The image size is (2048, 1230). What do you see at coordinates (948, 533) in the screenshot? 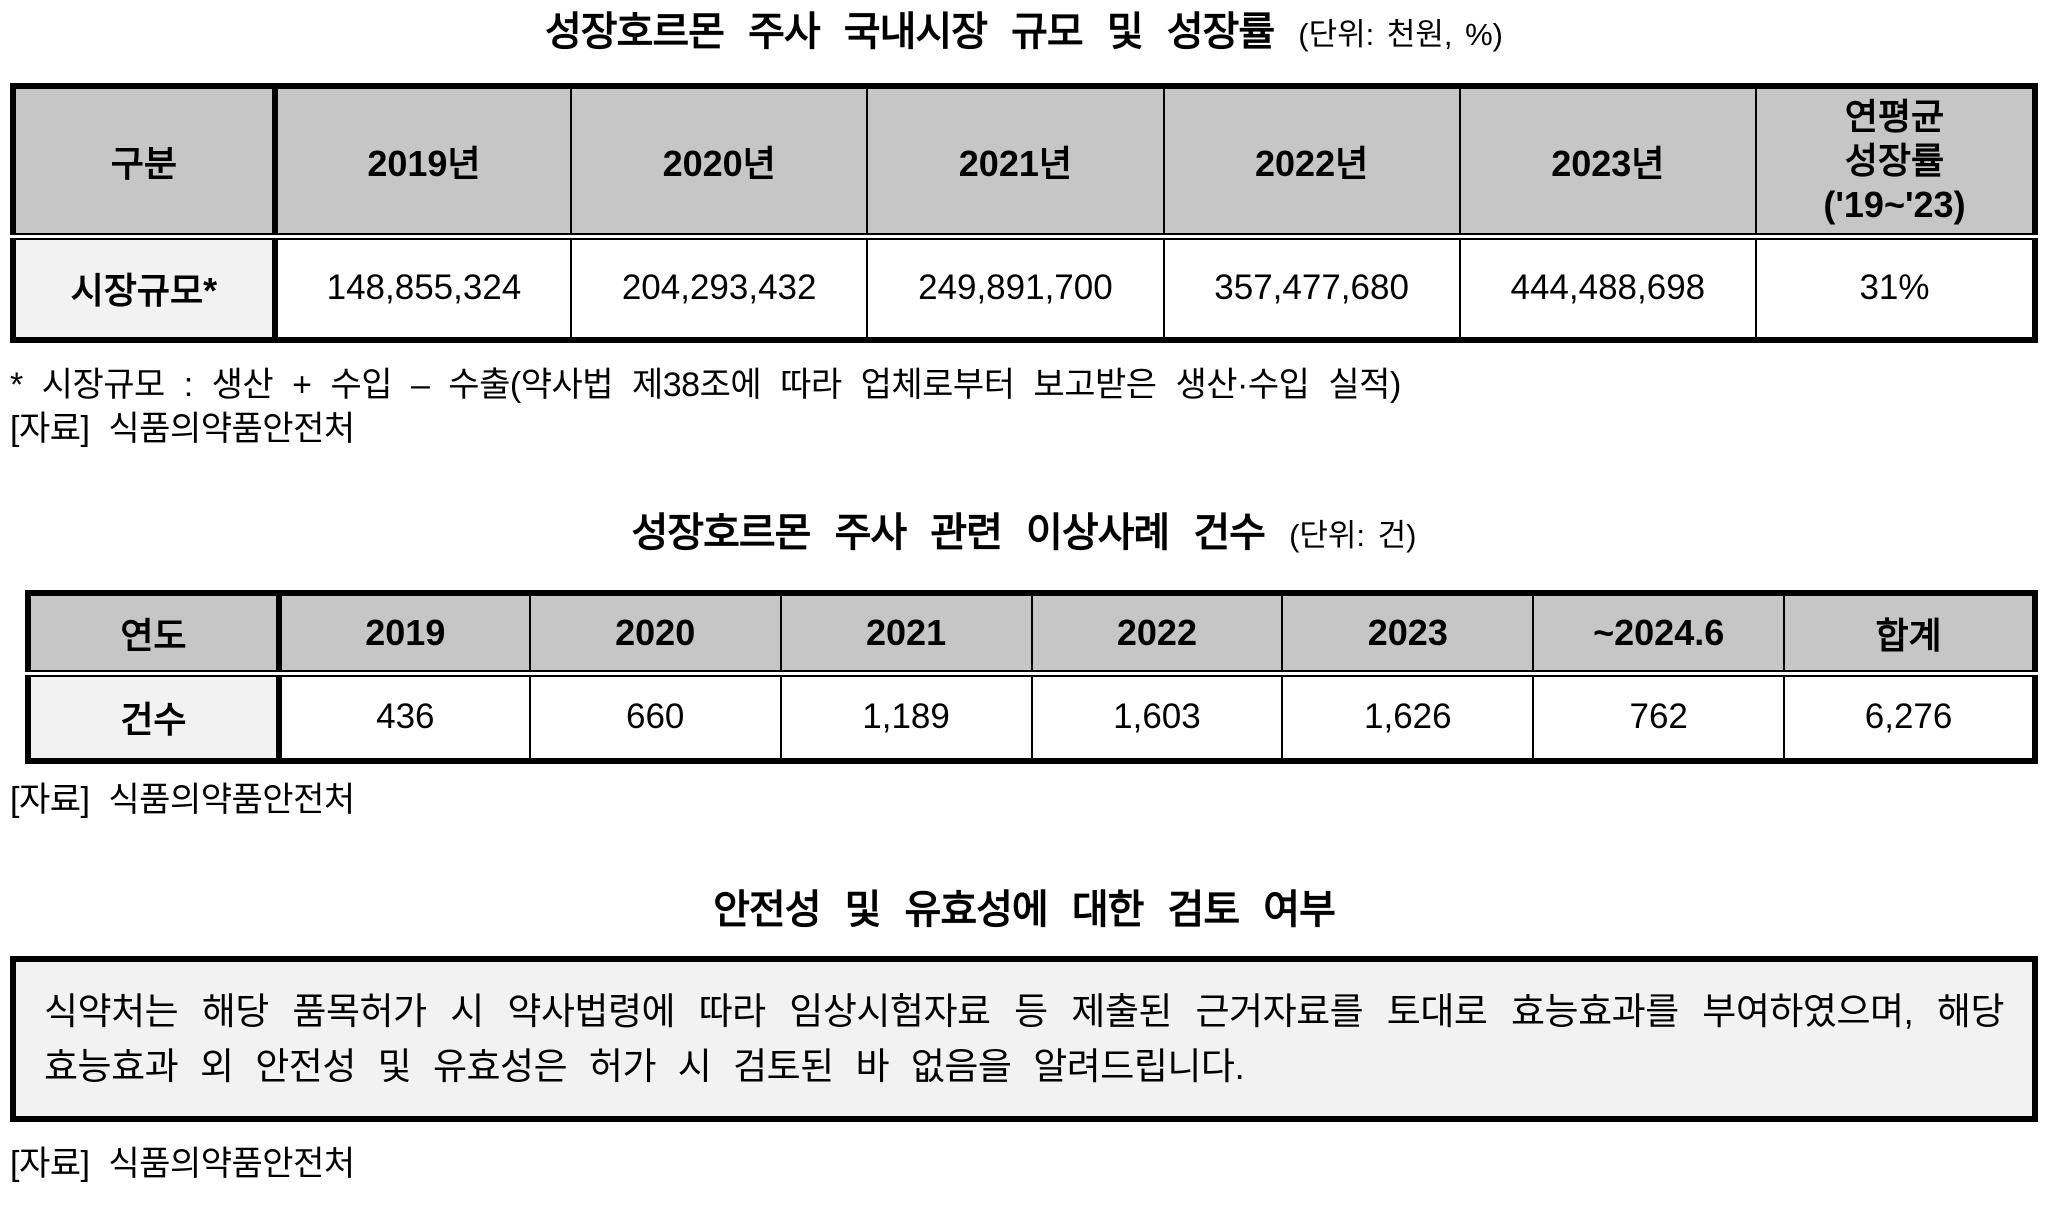
I see `adverse-title-text: 성장호르몬 주사 관련 이상사례 건수` at bounding box center [948, 533].